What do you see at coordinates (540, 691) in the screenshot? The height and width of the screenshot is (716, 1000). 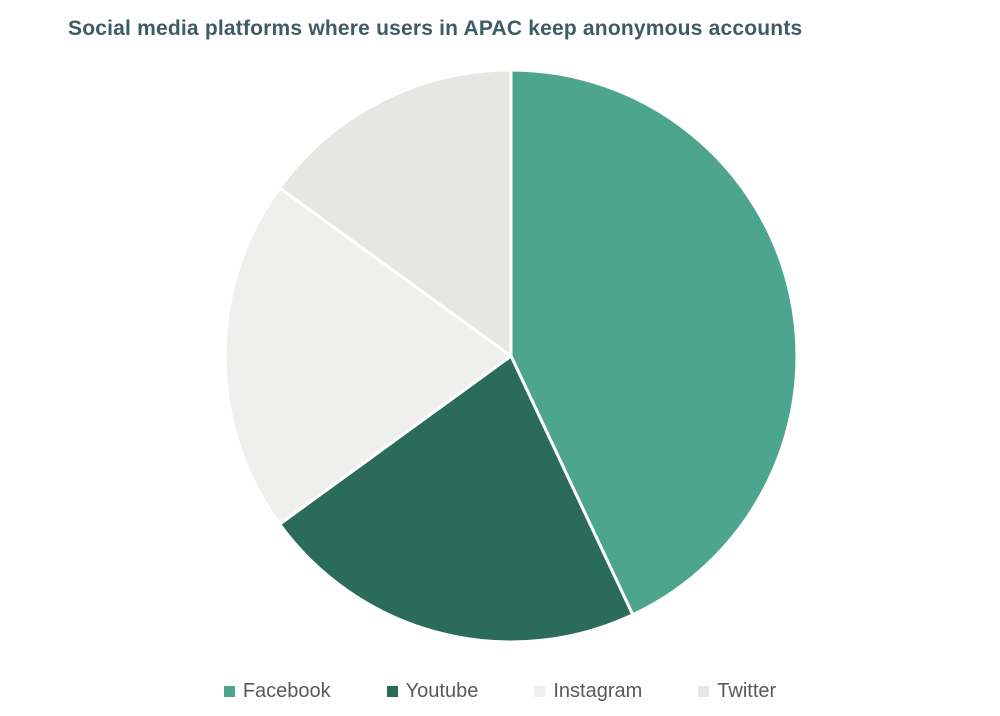 I see `legend-swatch-instagram-icon` at bounding box center [540, 691].